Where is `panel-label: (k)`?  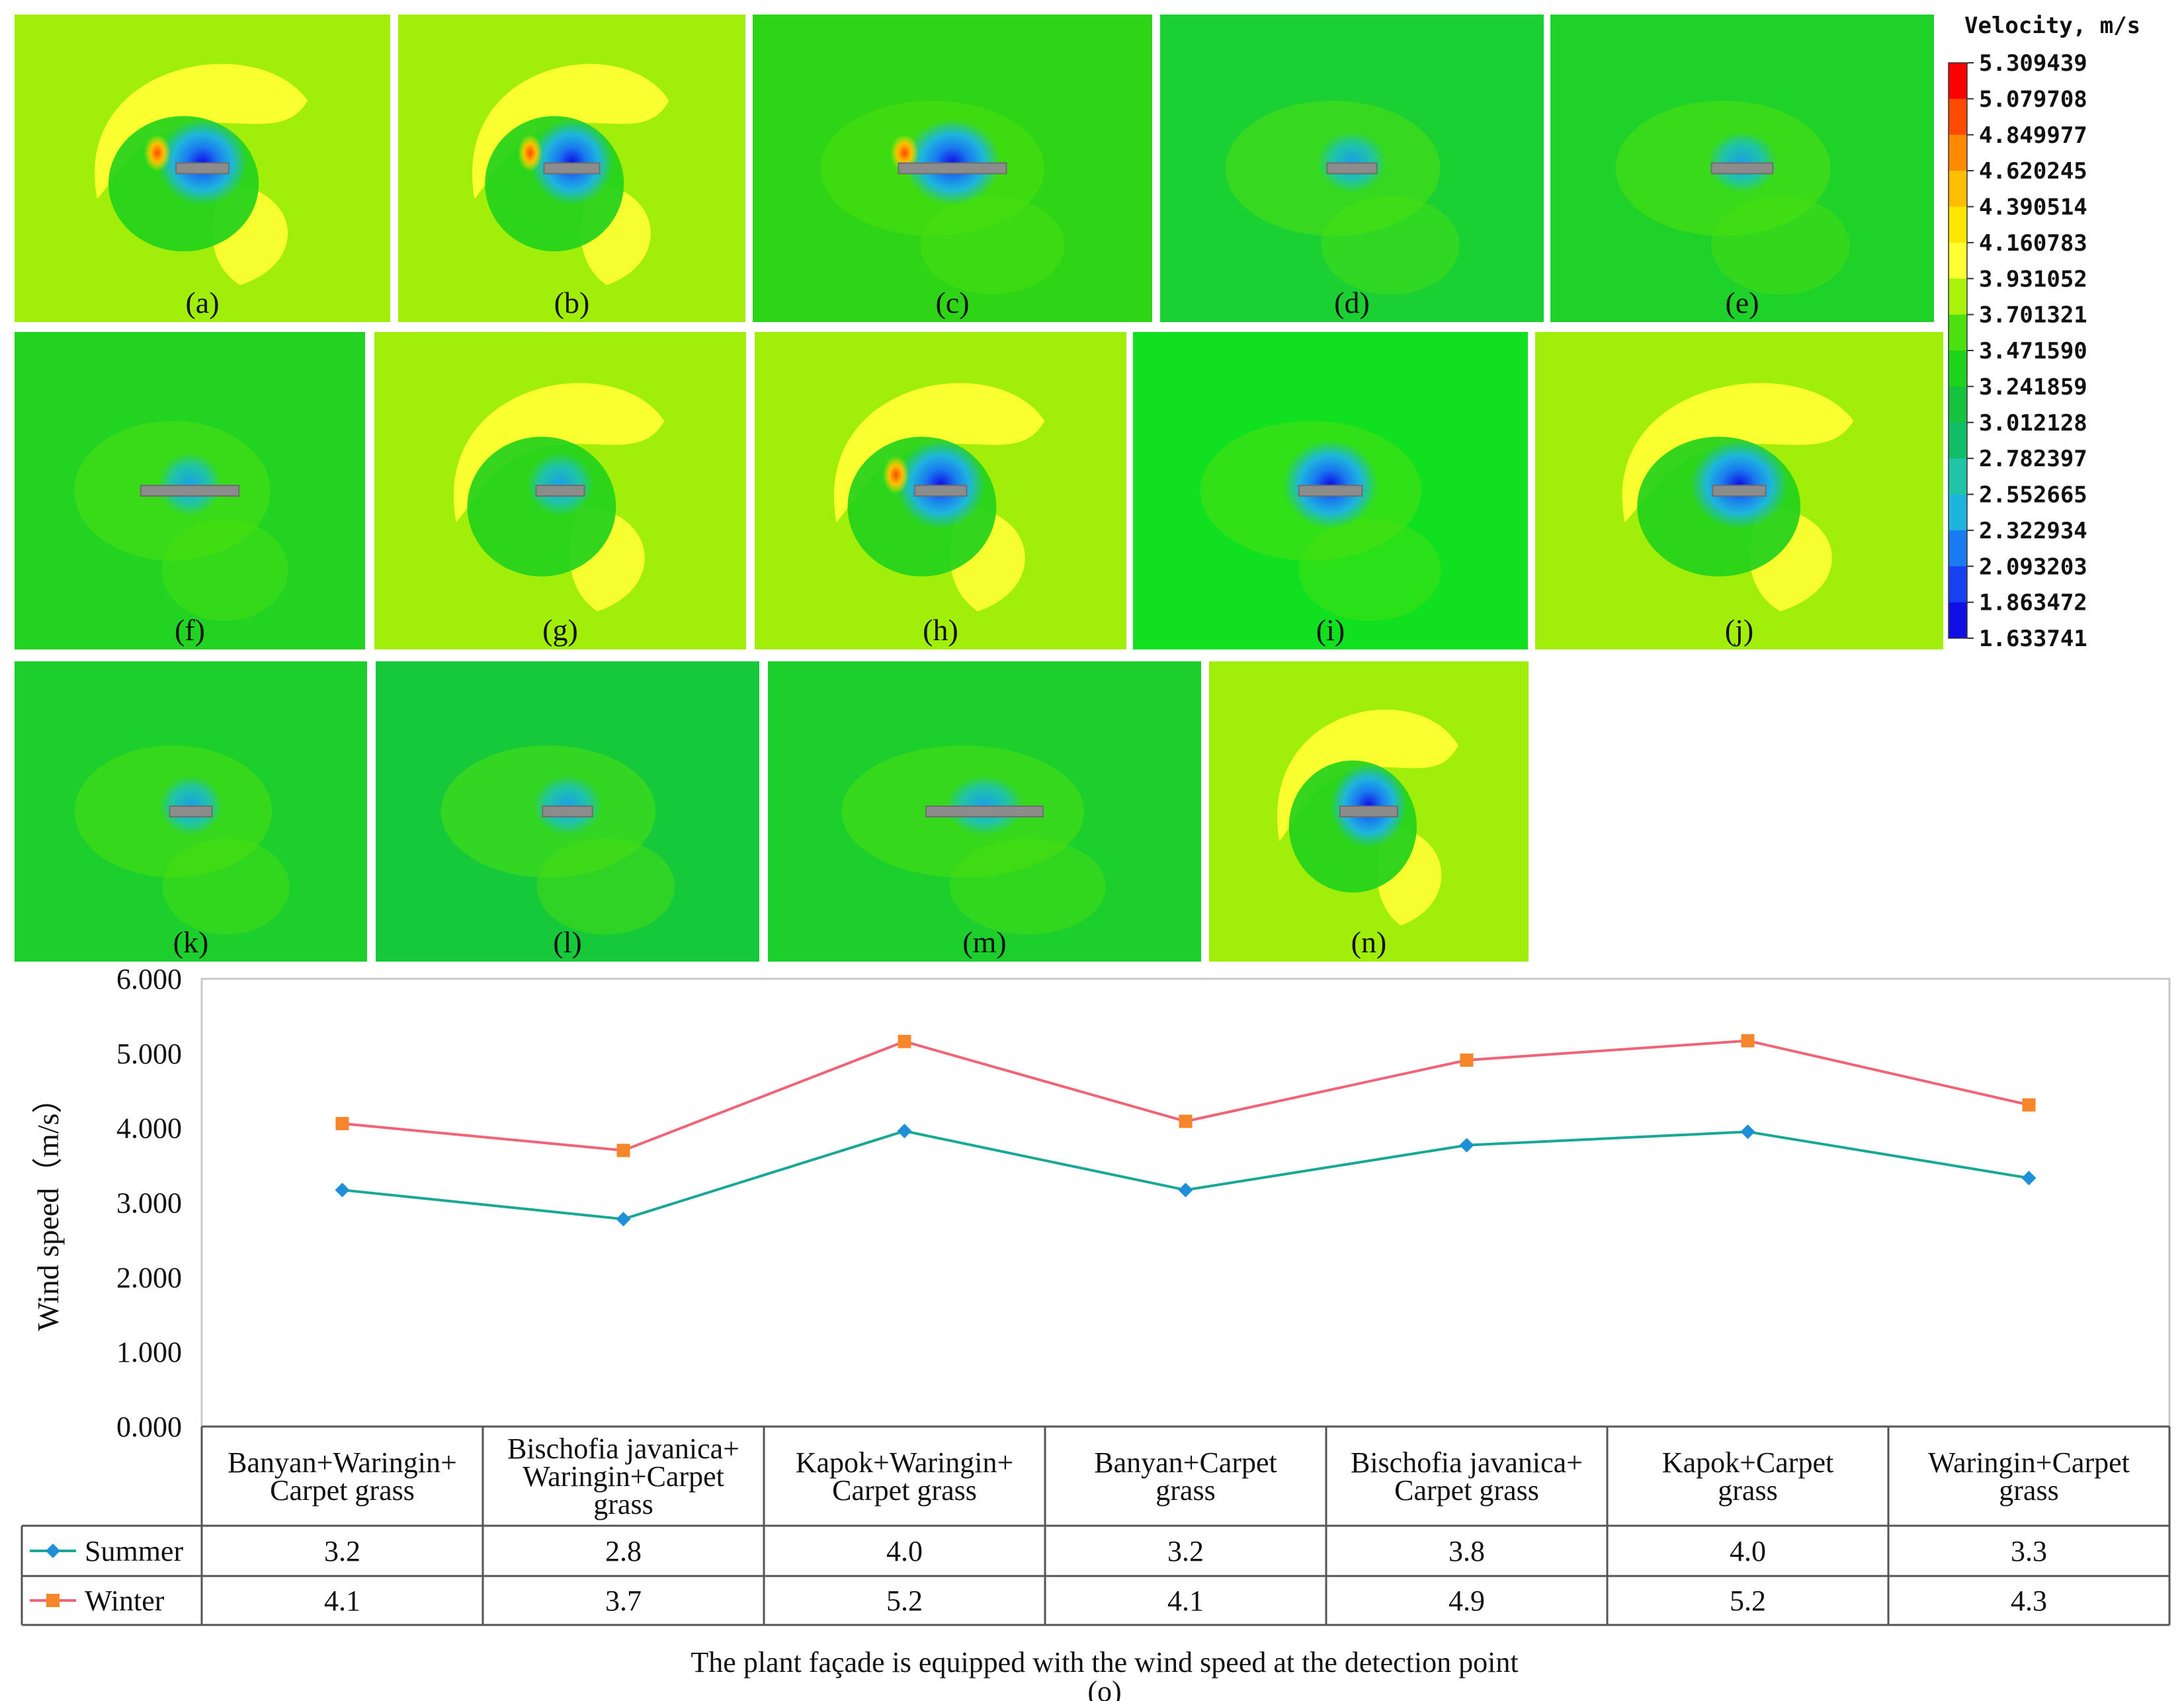 panel-label: (k) is located at coordinates (191, 942).